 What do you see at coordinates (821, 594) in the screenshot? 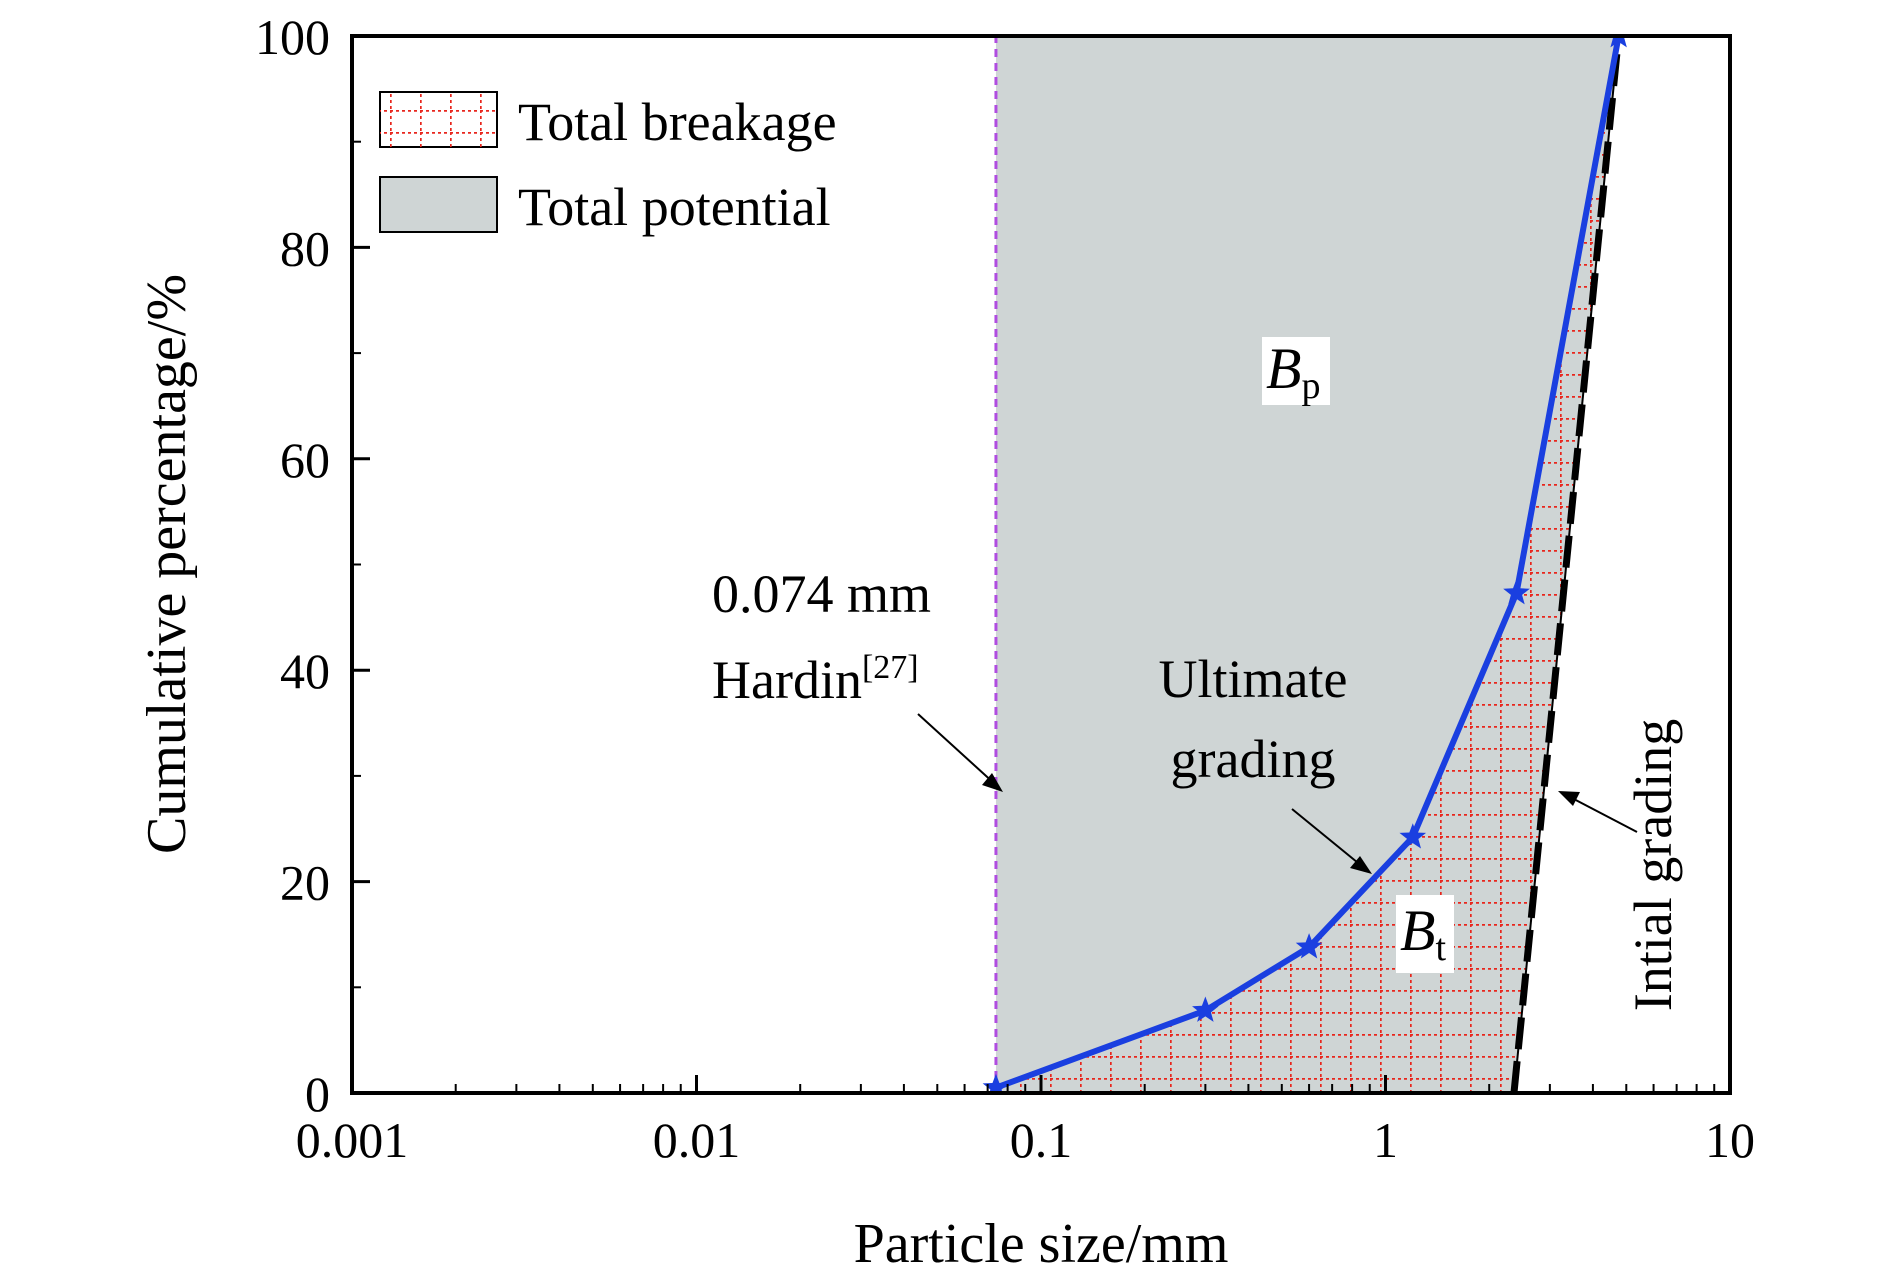
I see `cutoff-annotation-size: 0.074 mm` at bounding box center [821, 594].